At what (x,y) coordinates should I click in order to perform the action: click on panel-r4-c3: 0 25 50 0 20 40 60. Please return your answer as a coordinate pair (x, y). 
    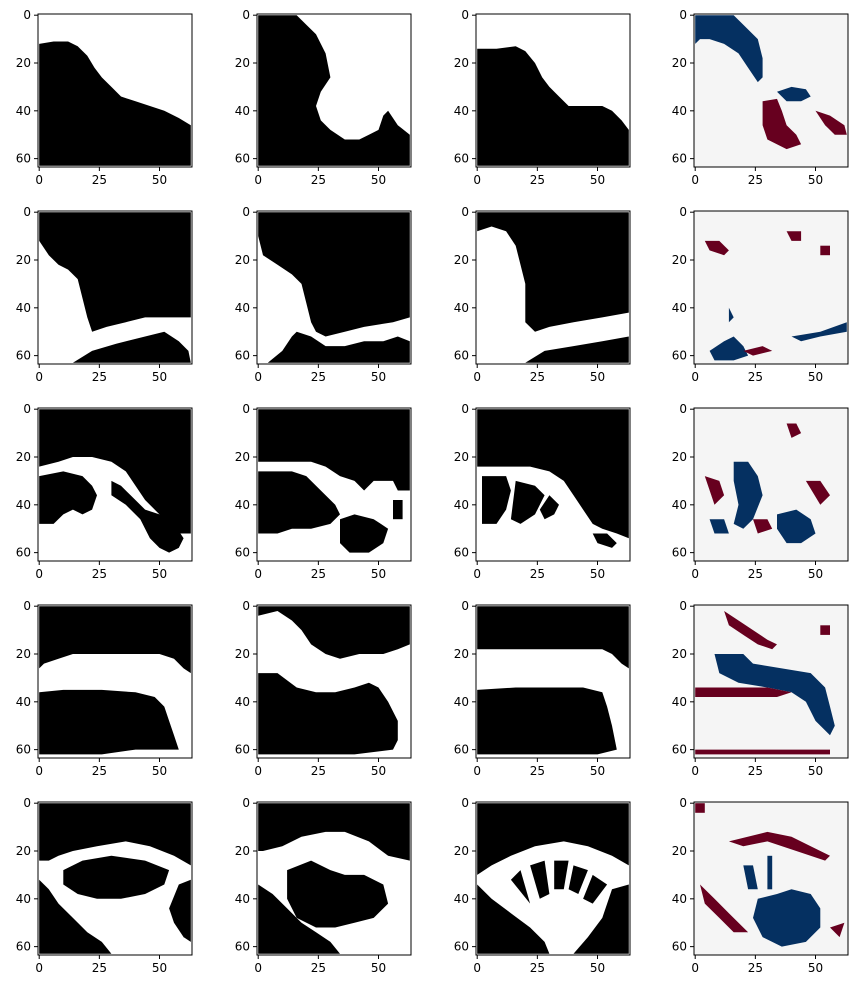
    Looking at the image, I should click on (542, 688).